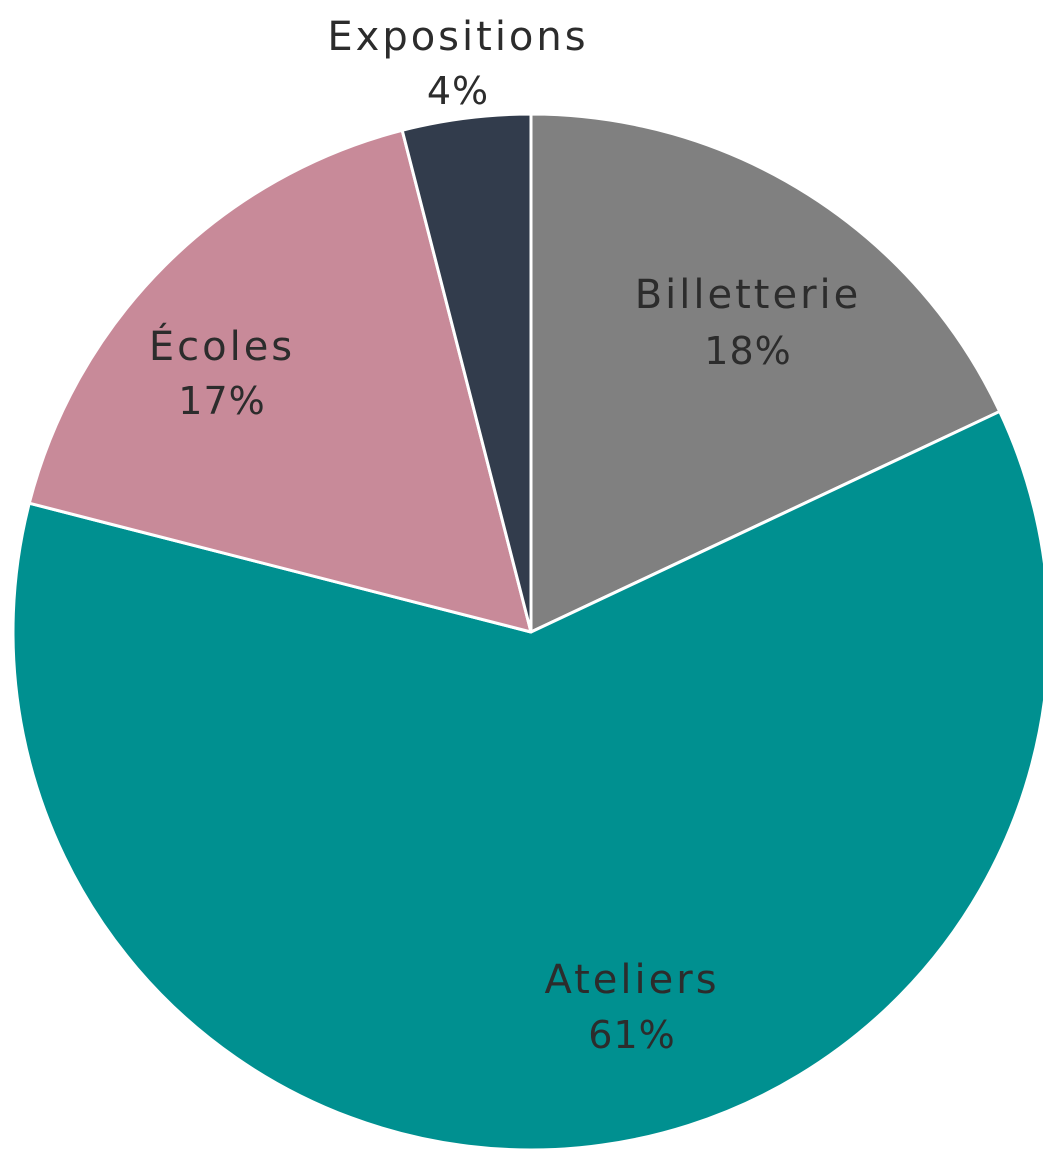 The image size is (1043, 1153). I want to click on pie-slice-expositions, so click(466, 373).